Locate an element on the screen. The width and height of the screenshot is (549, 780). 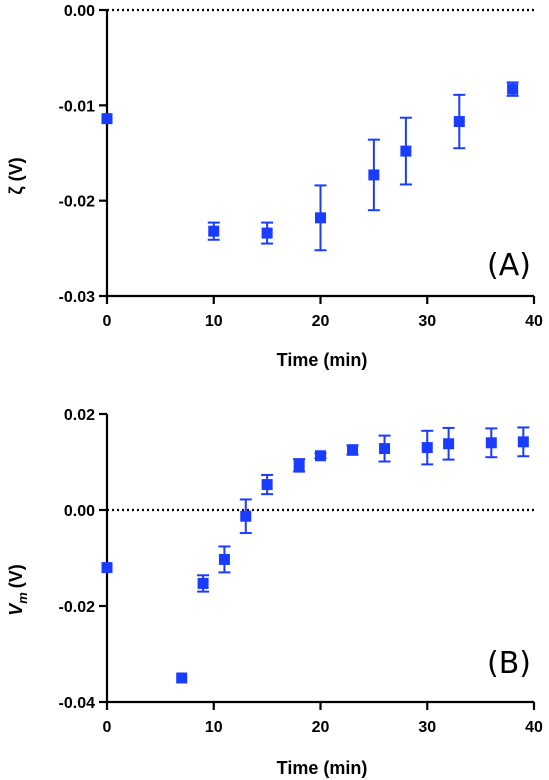
panel-a-y-tick-label: 0.00 is located at coordinates (79, 11).